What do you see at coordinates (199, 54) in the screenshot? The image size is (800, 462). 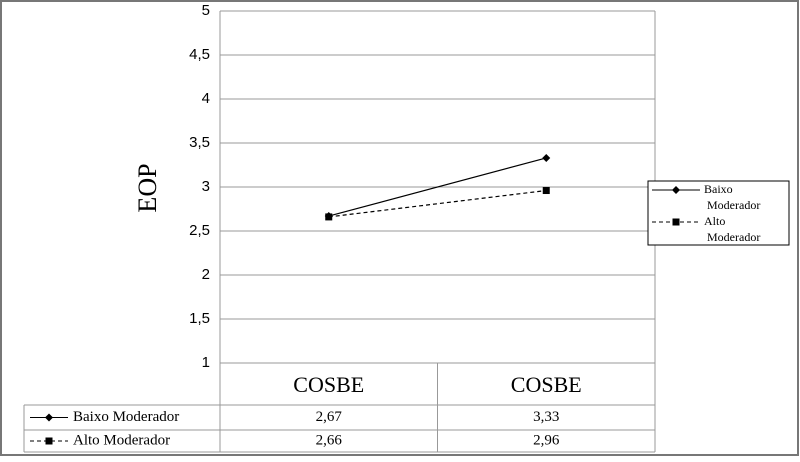 I see `y-tick-label: 4,5` at bounding box center [199, 54].